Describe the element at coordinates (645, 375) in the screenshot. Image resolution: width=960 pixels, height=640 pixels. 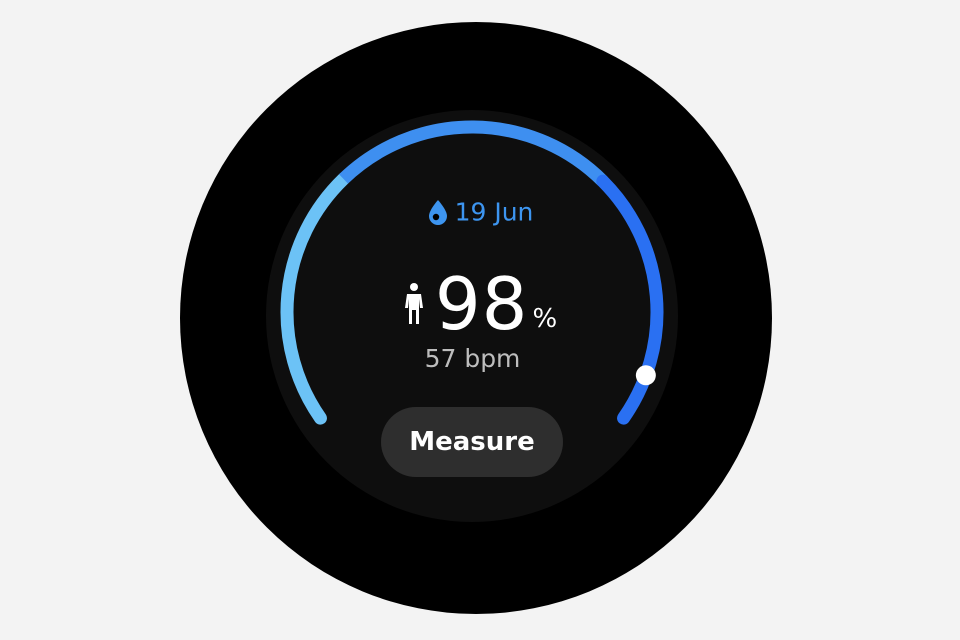
I see `gauge-indicator` at that location.